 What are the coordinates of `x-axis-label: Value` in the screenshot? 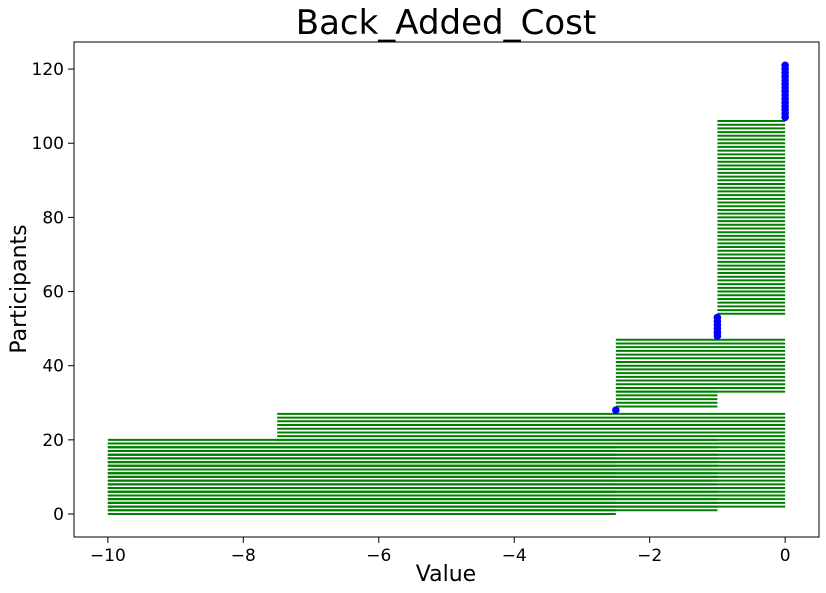 It's located at (446, 574).